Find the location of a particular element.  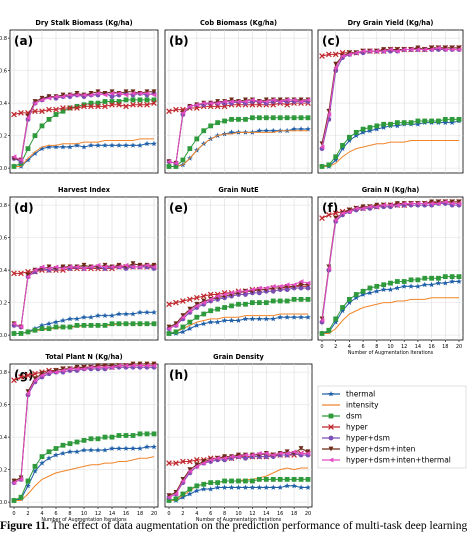

y-tick-label: 0.6 is located at coordinates (3, 239).